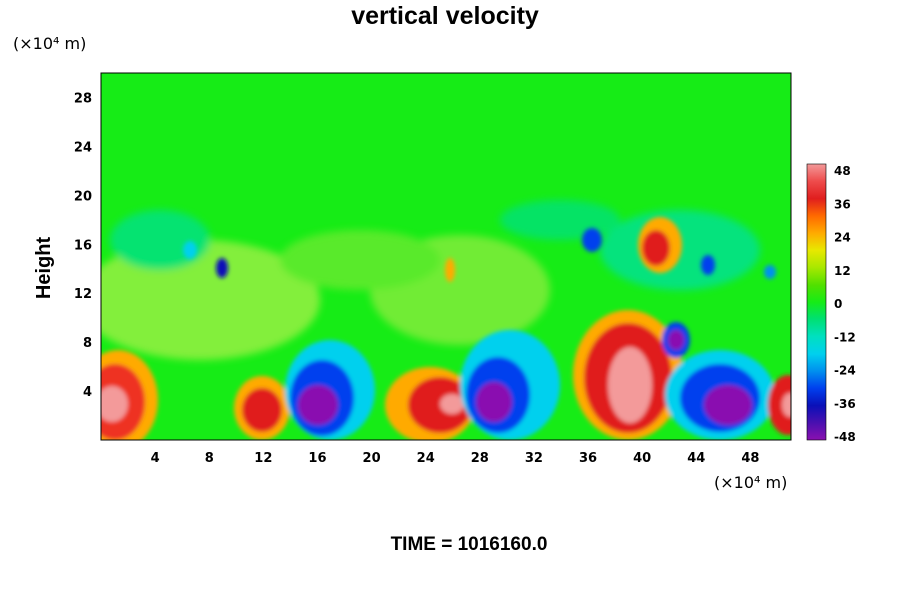  I want to click on x-tick-label: 28, so click(480, 458).